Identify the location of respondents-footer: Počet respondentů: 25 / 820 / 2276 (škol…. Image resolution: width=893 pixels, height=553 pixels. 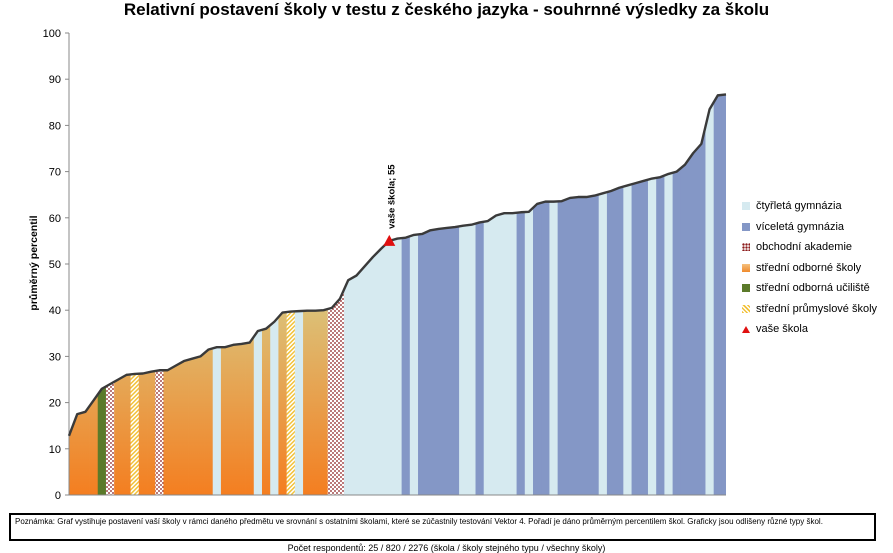
(446, 548).